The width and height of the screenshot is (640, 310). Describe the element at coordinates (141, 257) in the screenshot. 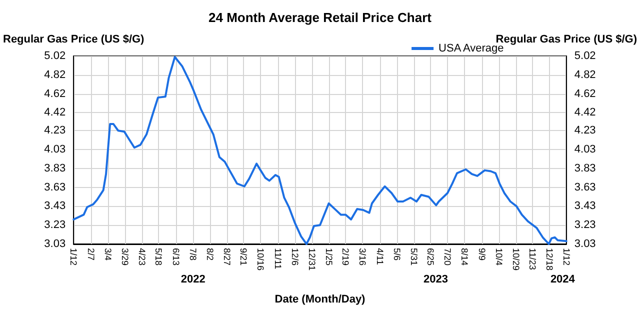

I see `x-tick-label: 4/23` at that location.